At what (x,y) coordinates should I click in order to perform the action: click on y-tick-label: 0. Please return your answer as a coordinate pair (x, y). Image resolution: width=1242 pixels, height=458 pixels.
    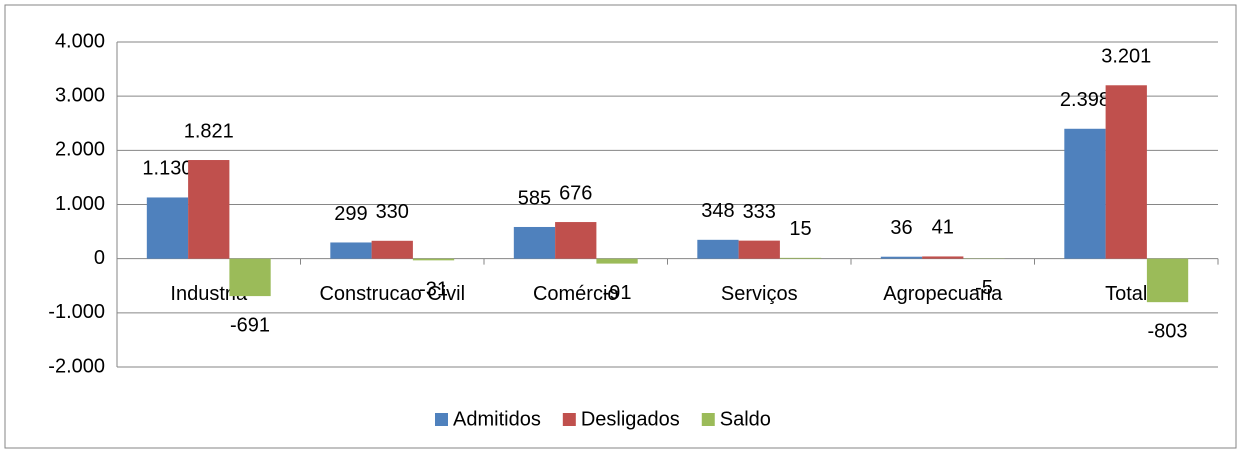
    Looking at the image, I should click on (99, 258).